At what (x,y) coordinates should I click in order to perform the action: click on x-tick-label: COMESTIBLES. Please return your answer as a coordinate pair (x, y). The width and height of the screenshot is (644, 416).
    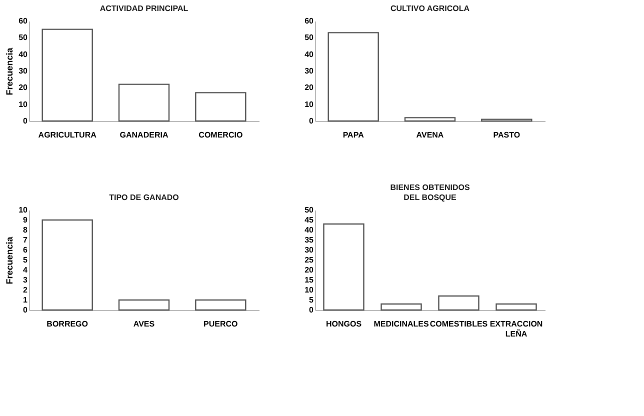
    Looking at the image, I should click on (459, 324).